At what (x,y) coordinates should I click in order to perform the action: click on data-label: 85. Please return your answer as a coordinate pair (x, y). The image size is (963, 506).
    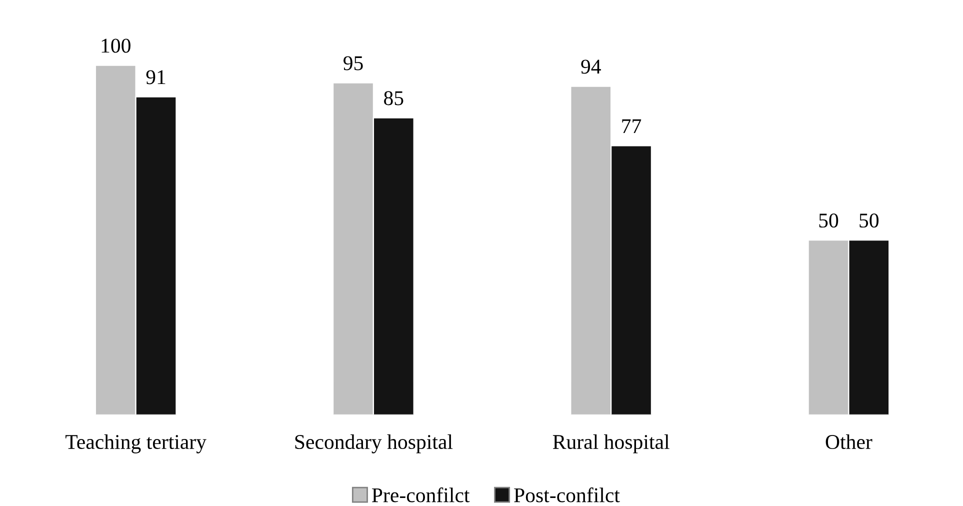
    Looking at the image, I should click on (394, 98).